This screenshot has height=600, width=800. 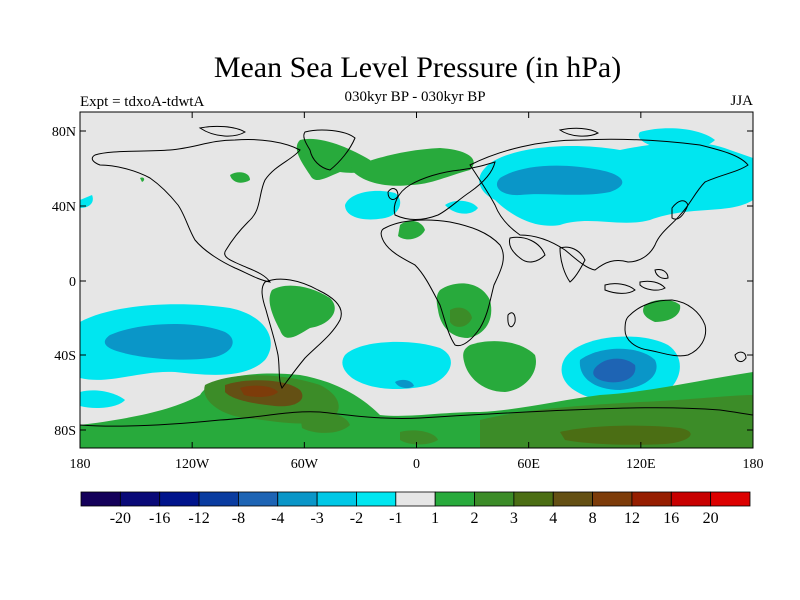 I want to click on colorbar-label: -2, so click(x=356, y=518).